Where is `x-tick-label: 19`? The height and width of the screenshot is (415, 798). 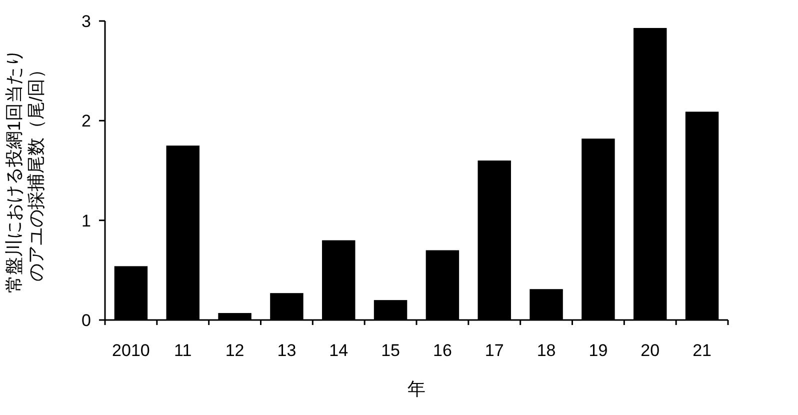
x-tick-label: 19 is located at coordinates (598, 350).